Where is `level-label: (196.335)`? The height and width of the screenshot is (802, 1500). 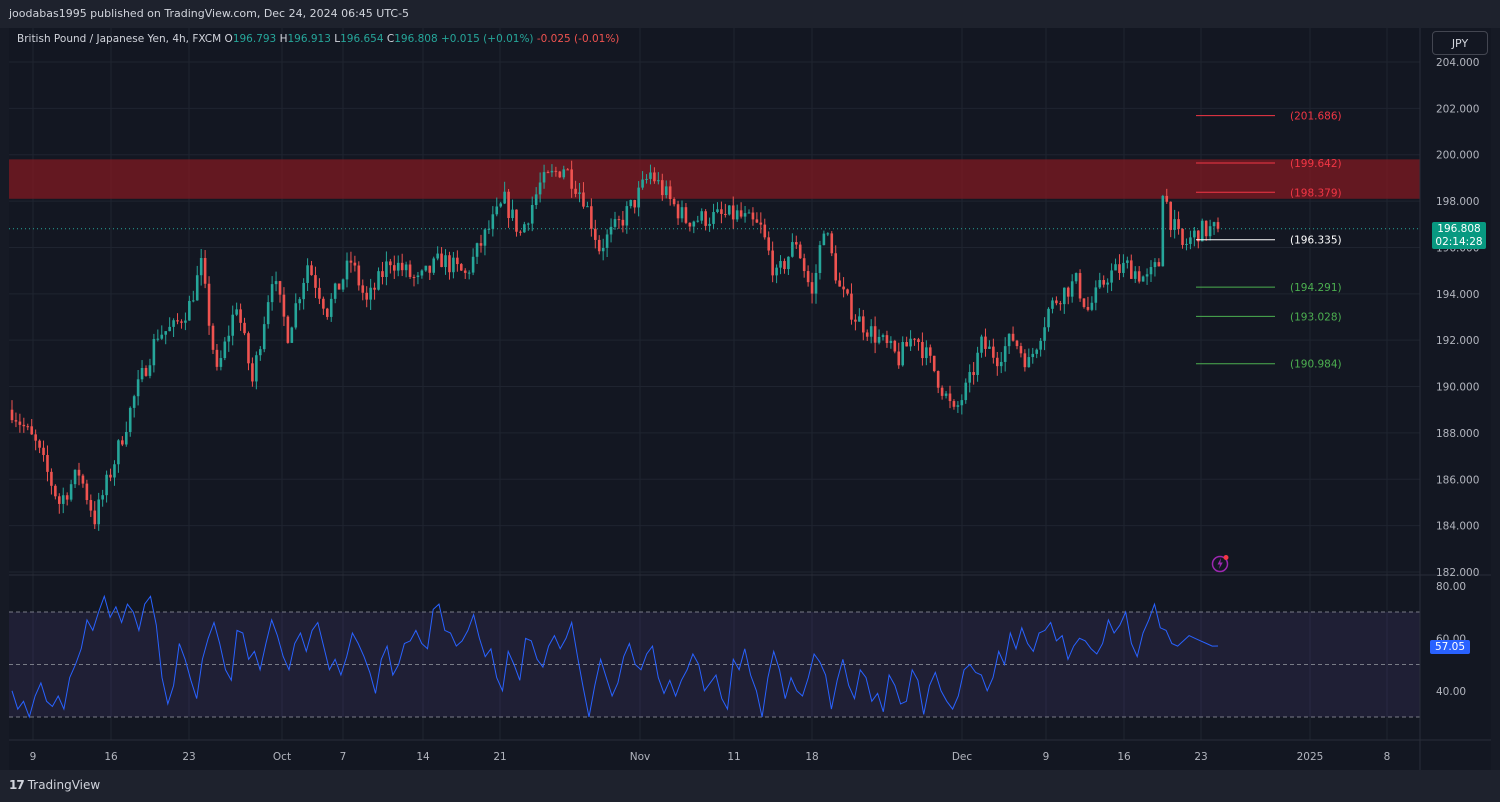 level-label: (196.335) is located at coordinates (1316, 241).